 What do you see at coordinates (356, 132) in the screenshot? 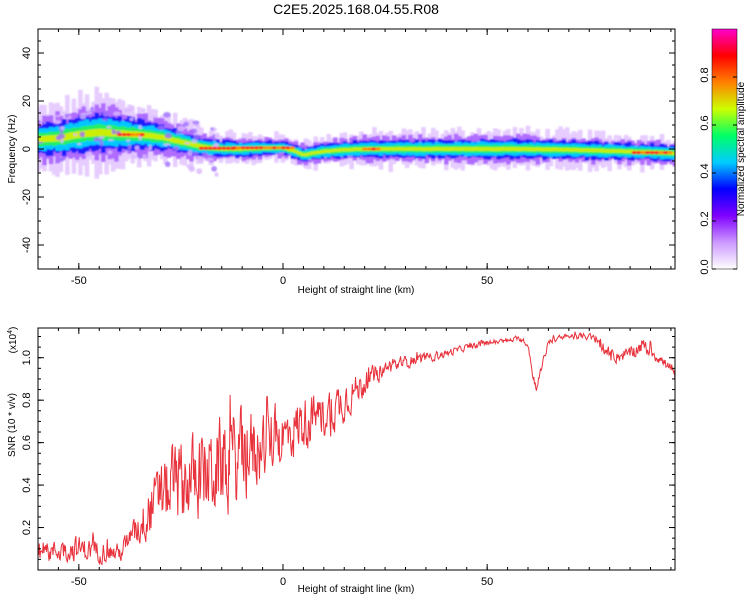
I see `spectrogram-image` at bounding box center [356, 132].